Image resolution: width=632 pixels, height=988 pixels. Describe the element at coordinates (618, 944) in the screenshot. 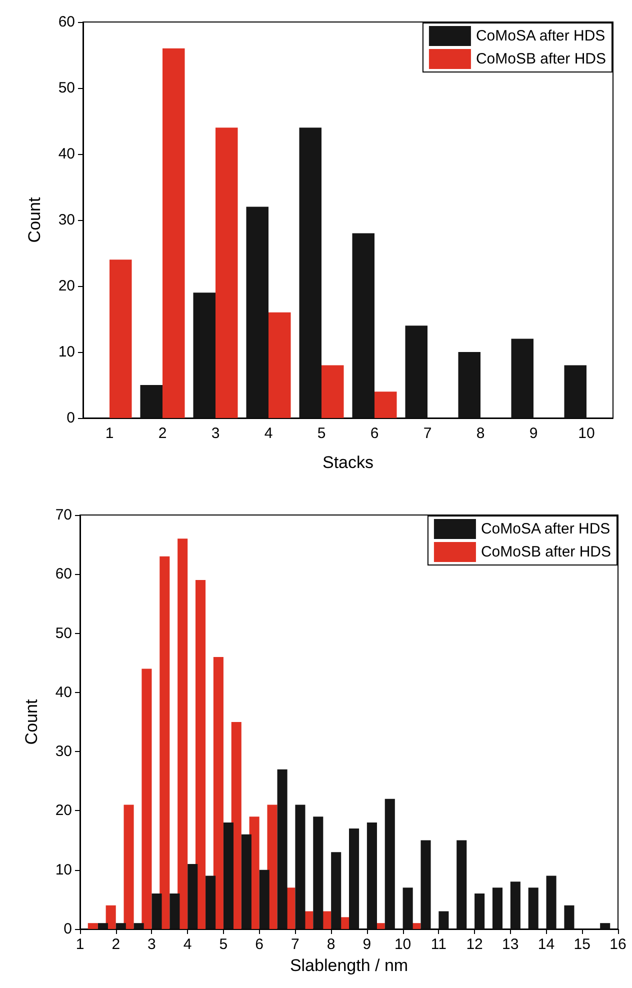

I see `x-tick-label: 16` at that location.